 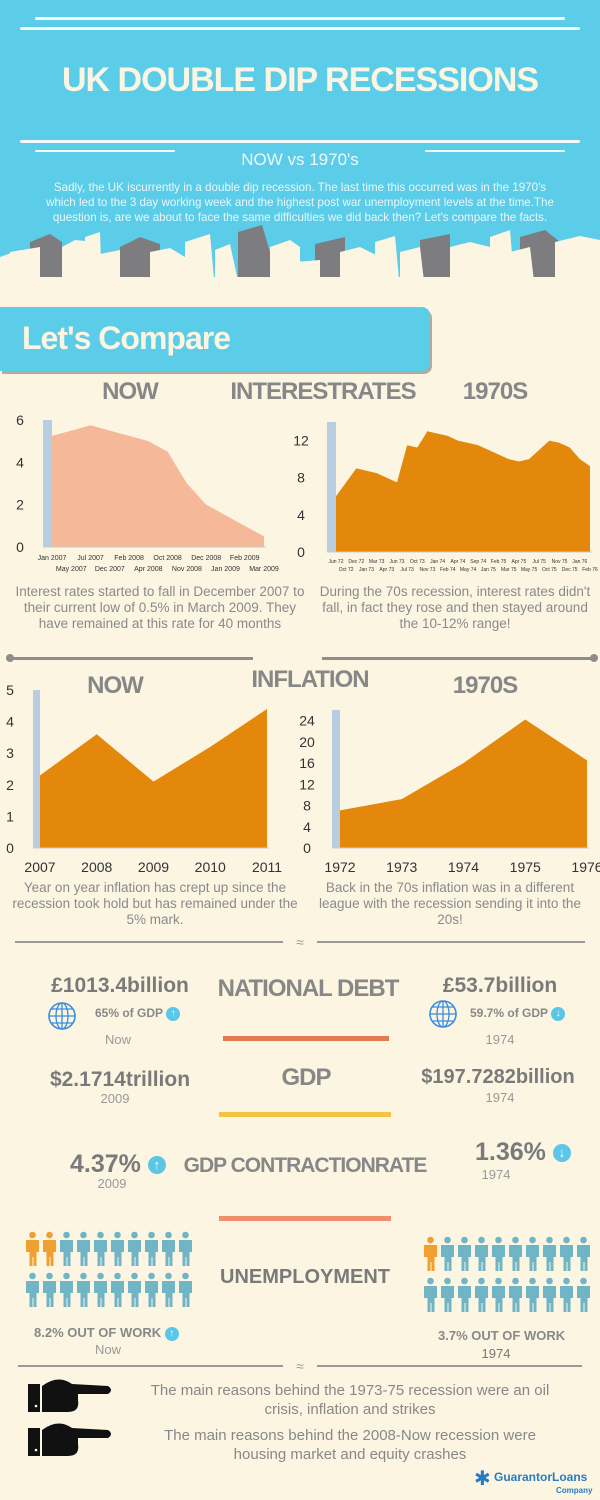 What do you see at coordinates (215, 339) in the screenshot?
I see `lets-compare-banner: Let's Compare` at bounding box center [215, 339].